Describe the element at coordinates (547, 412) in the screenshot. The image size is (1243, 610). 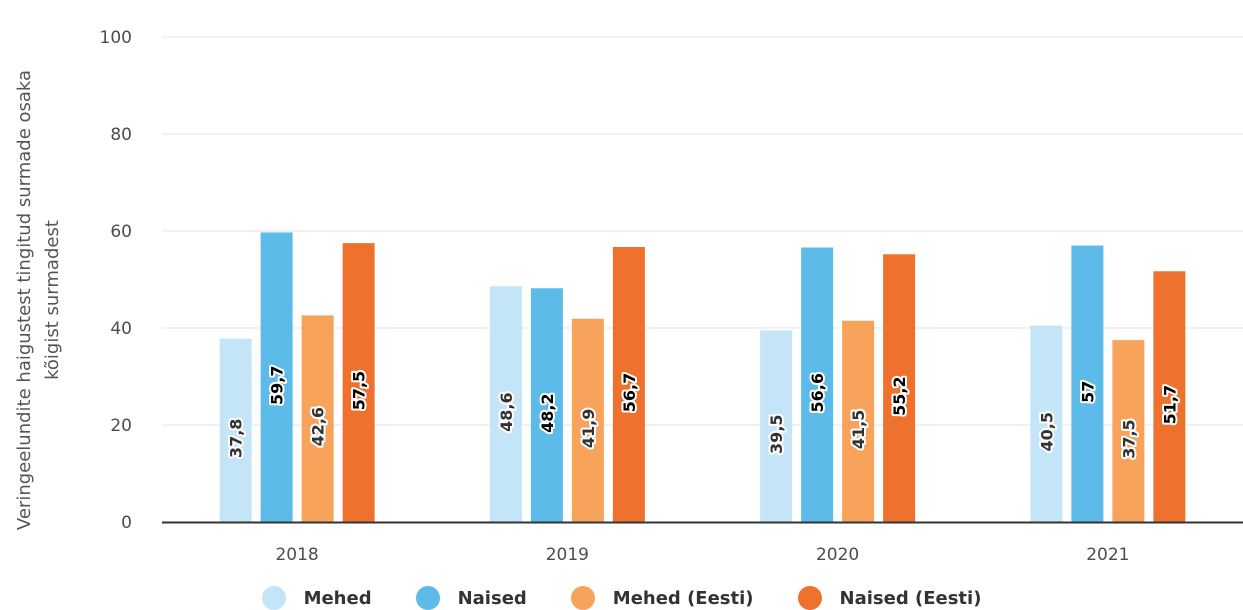
I see `data-label: 48,2` at that location.